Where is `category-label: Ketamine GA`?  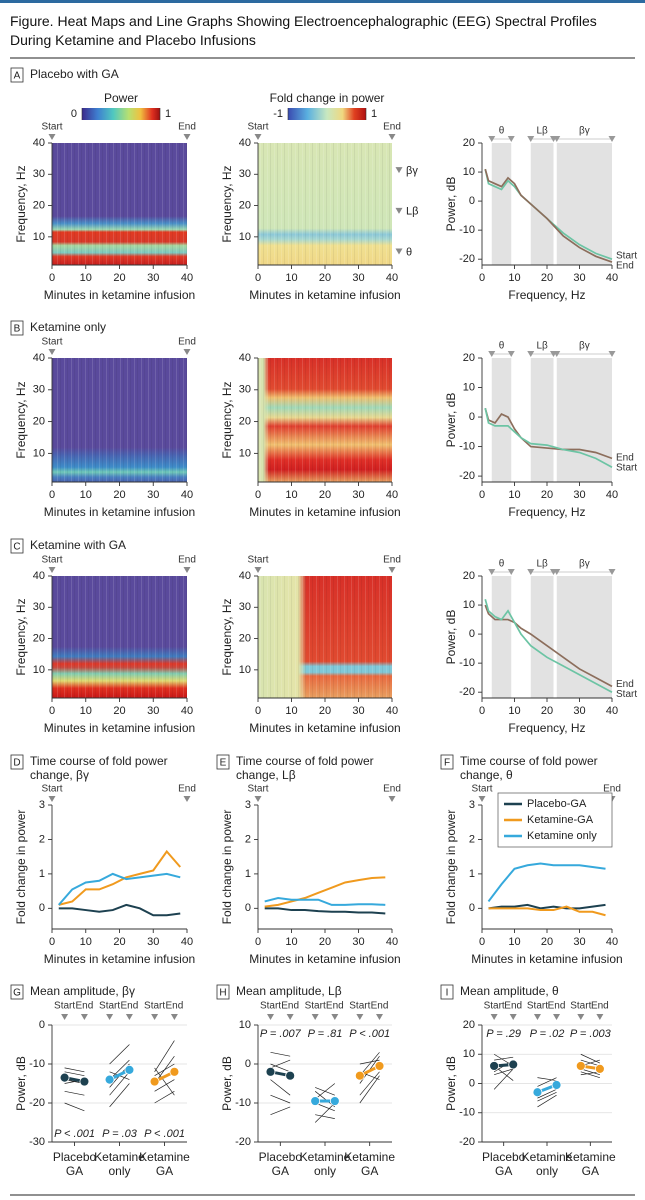
category-label: Ketamine GA is located at coordinates (369, 1164).